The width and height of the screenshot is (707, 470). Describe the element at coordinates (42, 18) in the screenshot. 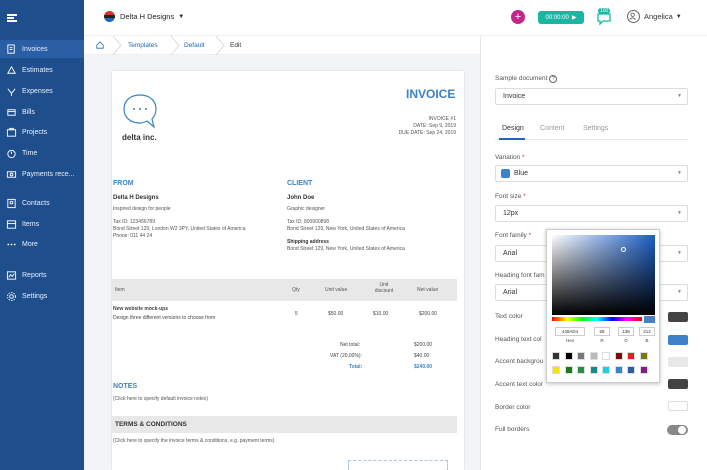

I see `app-logo` at that location.